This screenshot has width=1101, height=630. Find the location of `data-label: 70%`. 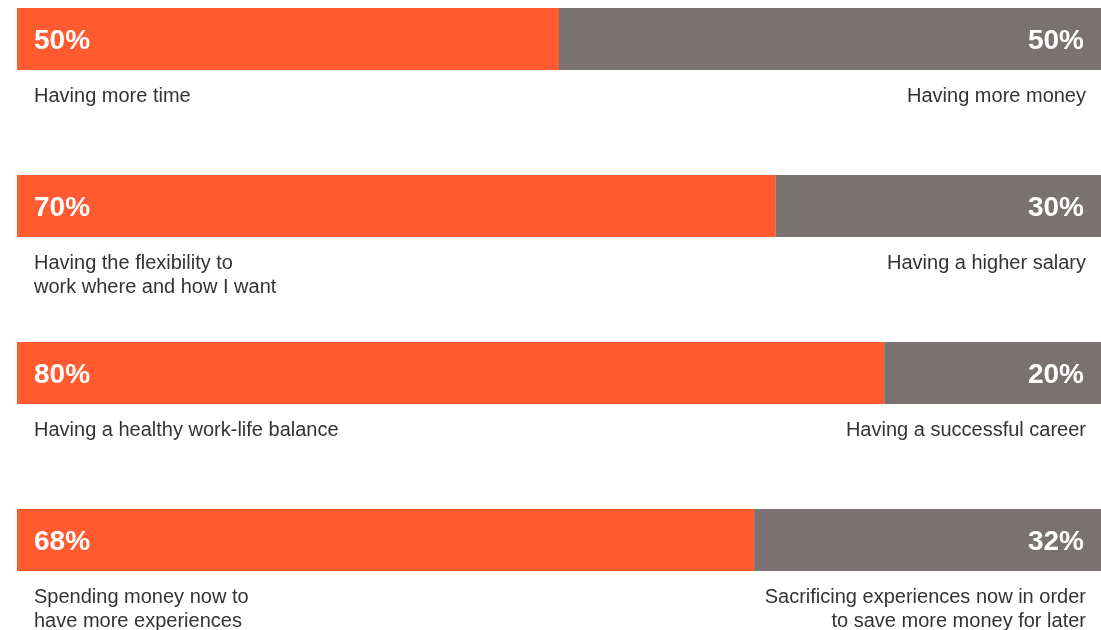

data-label: 70% is located at coordinates (62, 206).